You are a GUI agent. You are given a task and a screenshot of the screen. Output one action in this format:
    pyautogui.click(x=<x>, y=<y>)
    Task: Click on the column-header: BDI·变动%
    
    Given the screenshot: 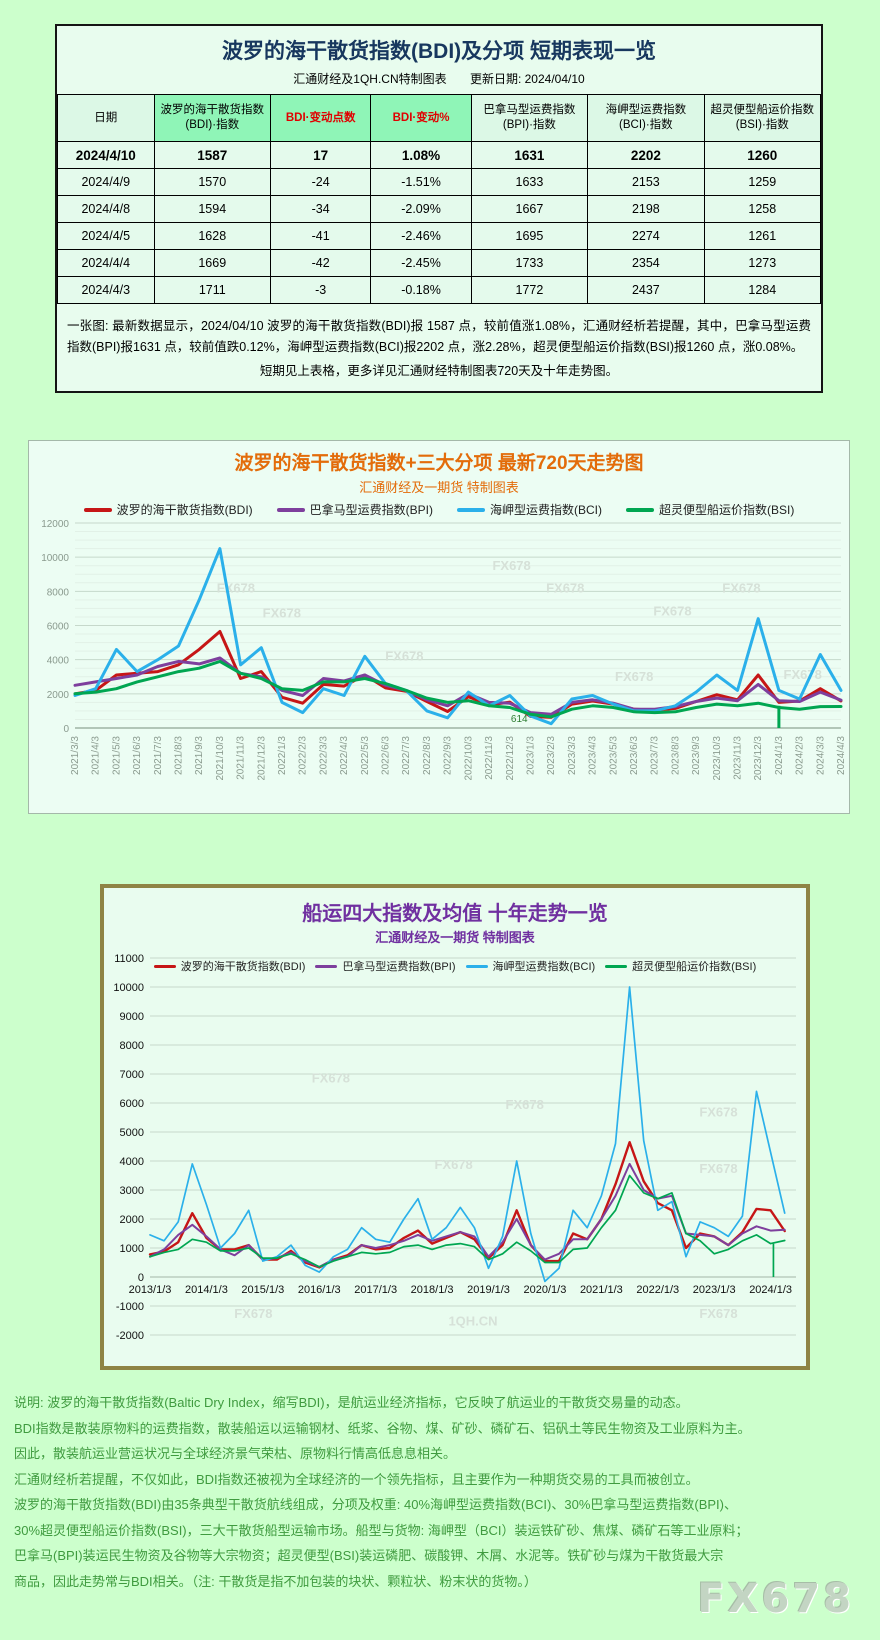 What is the action you would take?
    pyautogui.click(x=421, y=118)
    